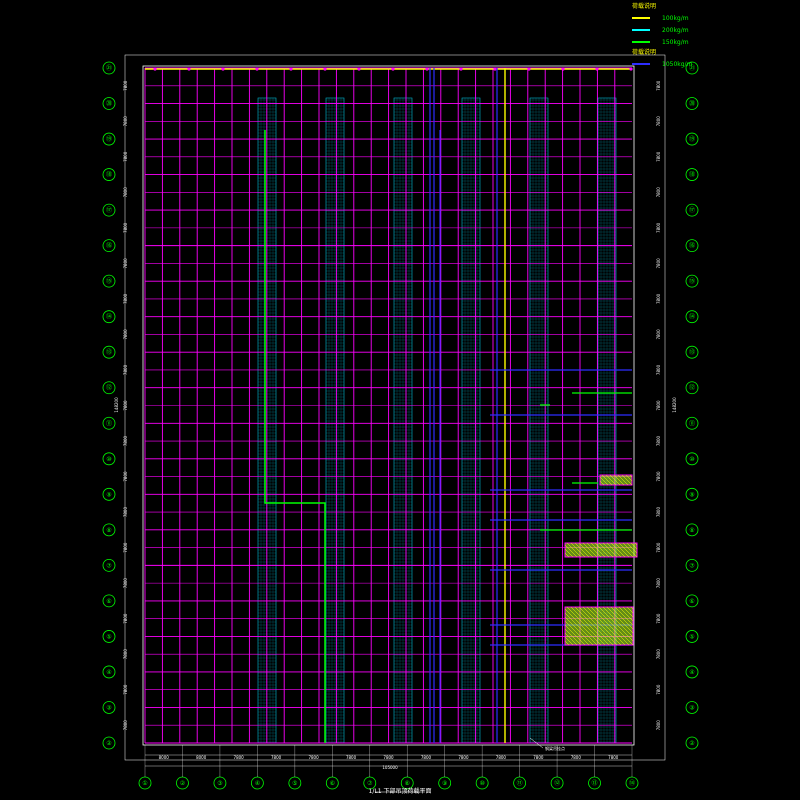  Describe the element at coordinates (595, 783) in the screenshot. I see `column-axis-label: ⑬` at that location.